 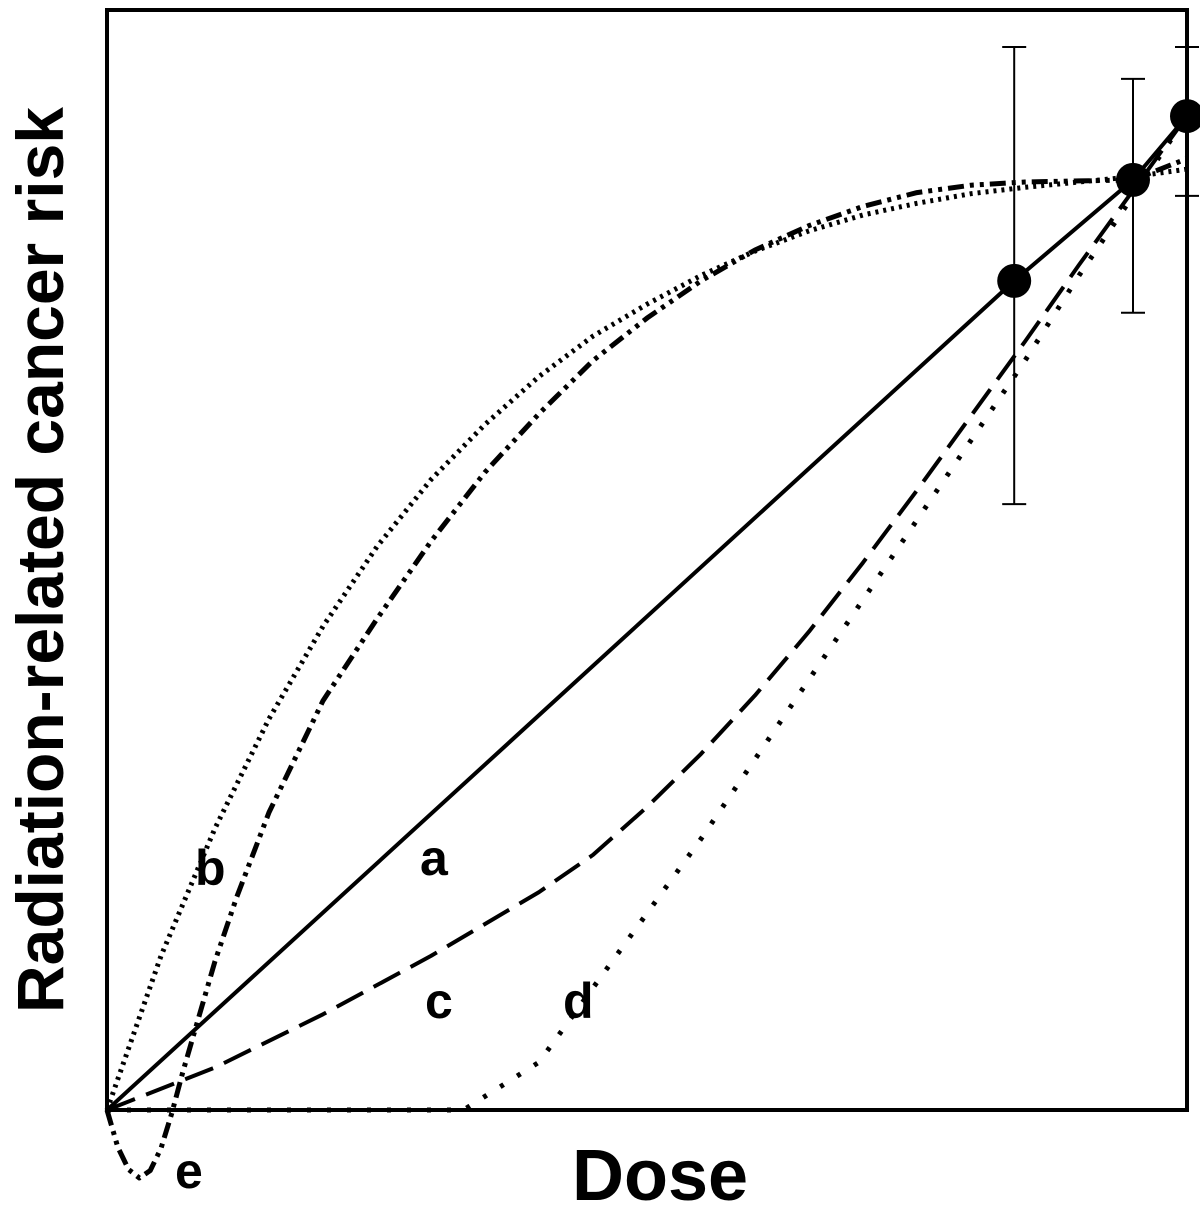 What do you see at coordinates (660, 1171) in the screenshot?
I see `x-axis-label: Dose` at bounding box center [660, 1171].